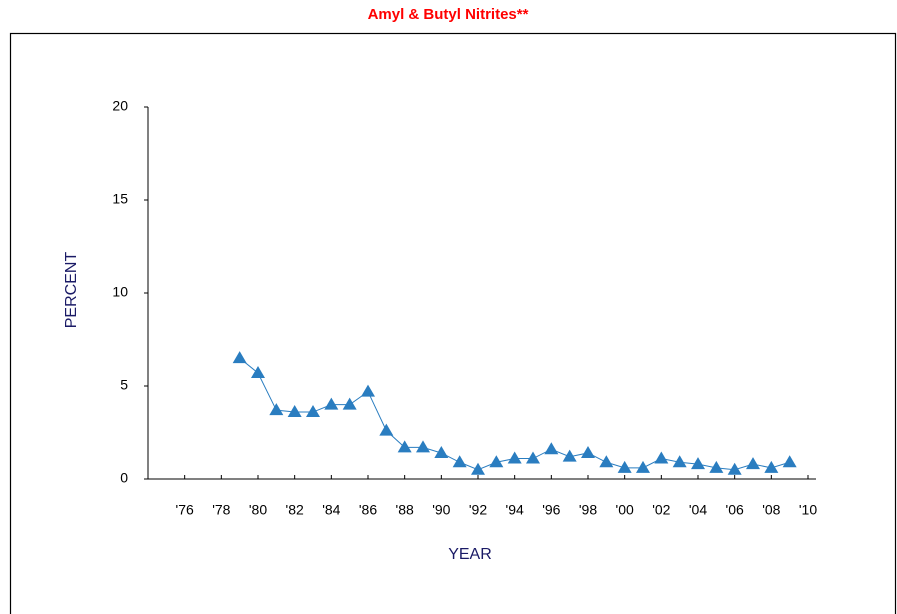 Image resolution: width=897 pixels, height=614 pixels. What do you see at coordinates (405, 510) in the screenshot?
I see `x-tick-label: '88` at bounding box center [405, 510].